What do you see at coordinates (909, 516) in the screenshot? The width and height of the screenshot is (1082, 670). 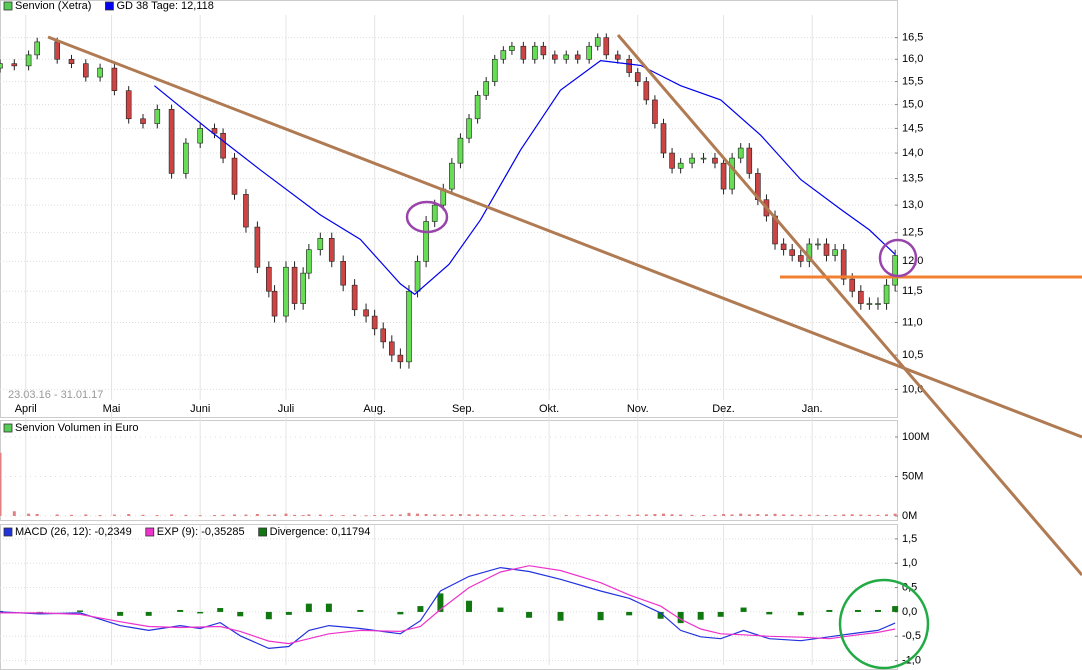 I see `y-tick-label: 0M` at bounding box center [909, 516].